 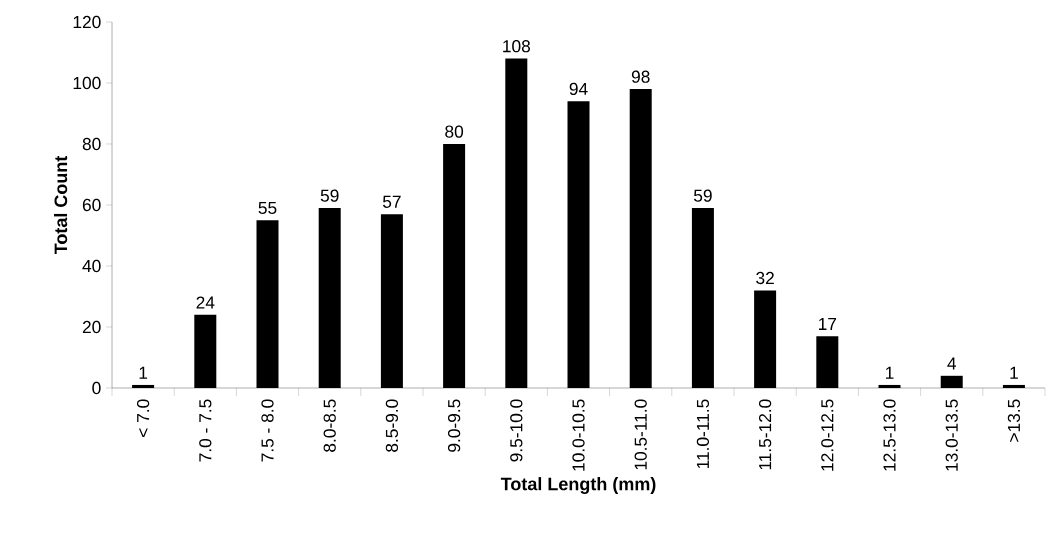 What do you see at coordinates (703, 434) in the screenshot?
I see `x-tick-label: 11.0-11.5` at bounding box center [703, 434].